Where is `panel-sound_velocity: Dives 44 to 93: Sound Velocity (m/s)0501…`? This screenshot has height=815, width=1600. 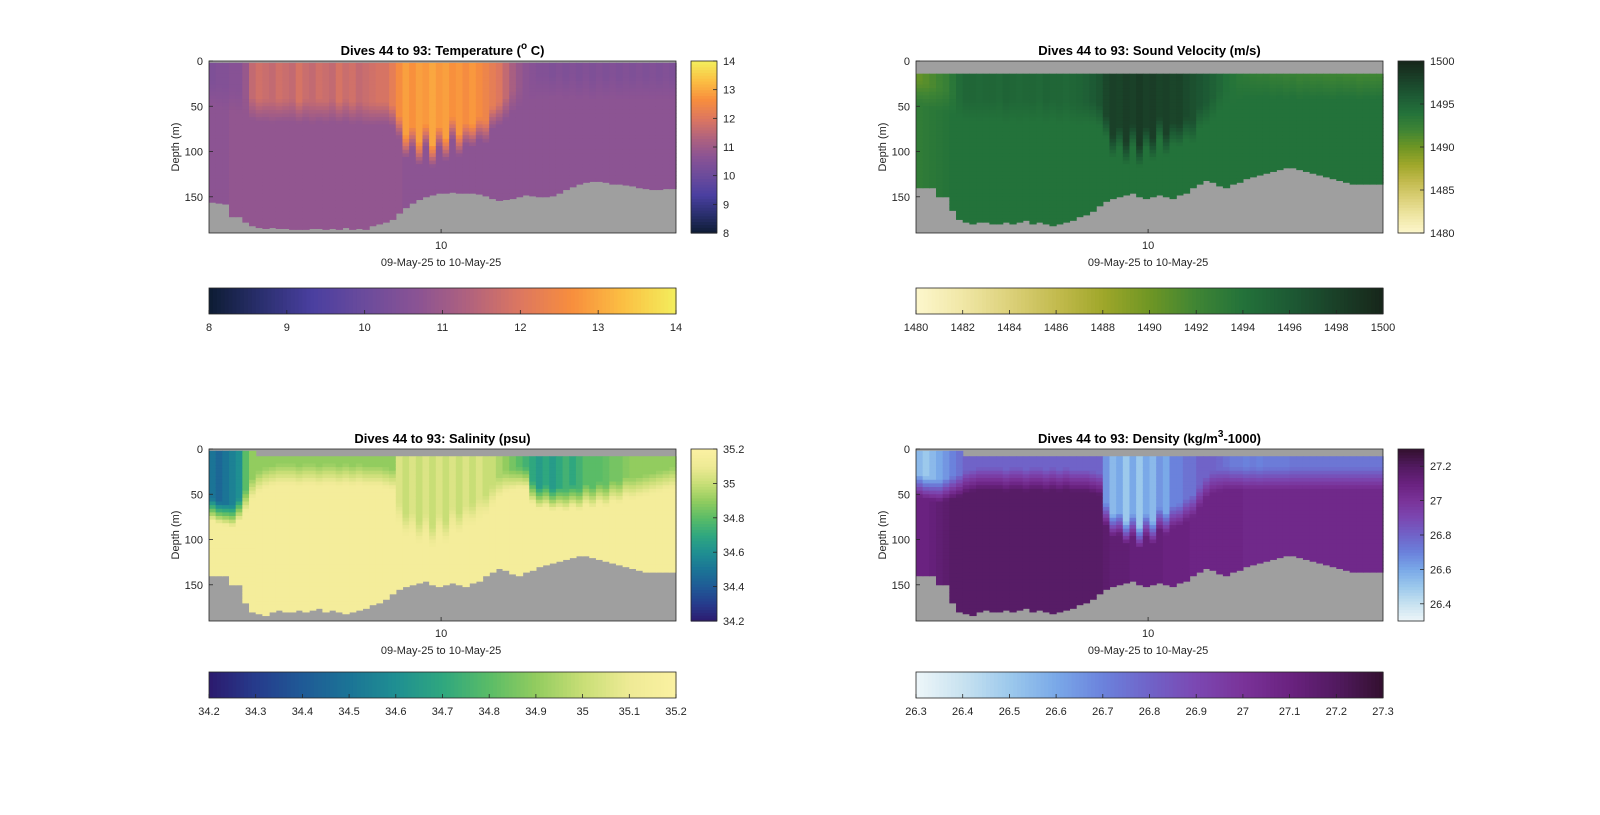
panel-sound_velocity: Dives 44 to 93: Sound Velocity (m/s)0501… is located at coordinates (1165, 188).